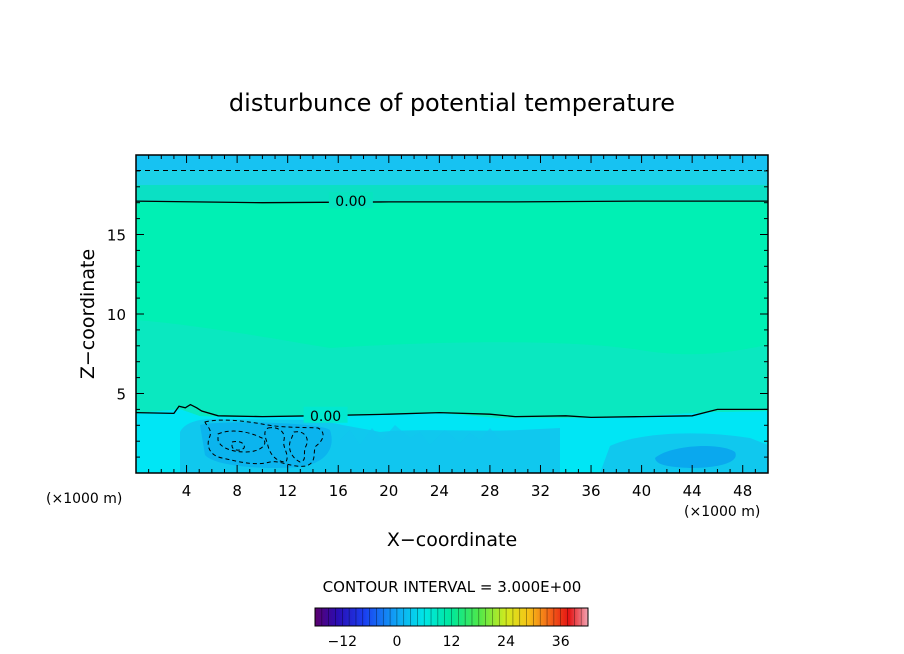 This screenshot has width=904, height=654. Describe the element at coordinates (452, 642) in the screenshot. I see `colorbar-tick-label: 12` at that location.